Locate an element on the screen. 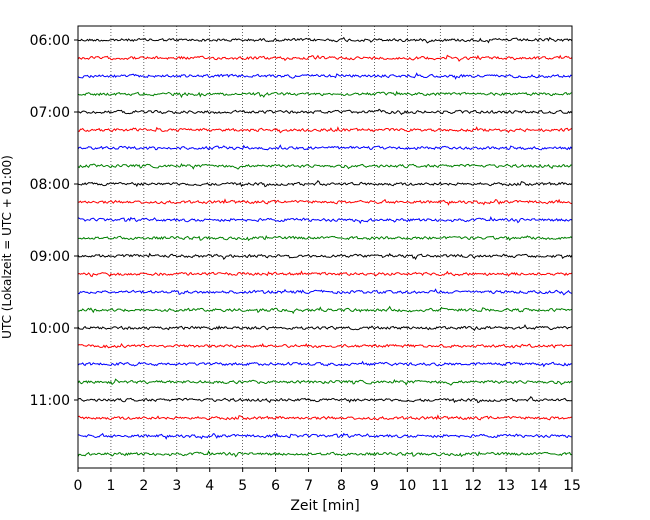 Image resolution: width=650 pixels, height=520 pixels. y-tick-label: 07:00 is located at coordinates (50, 113).